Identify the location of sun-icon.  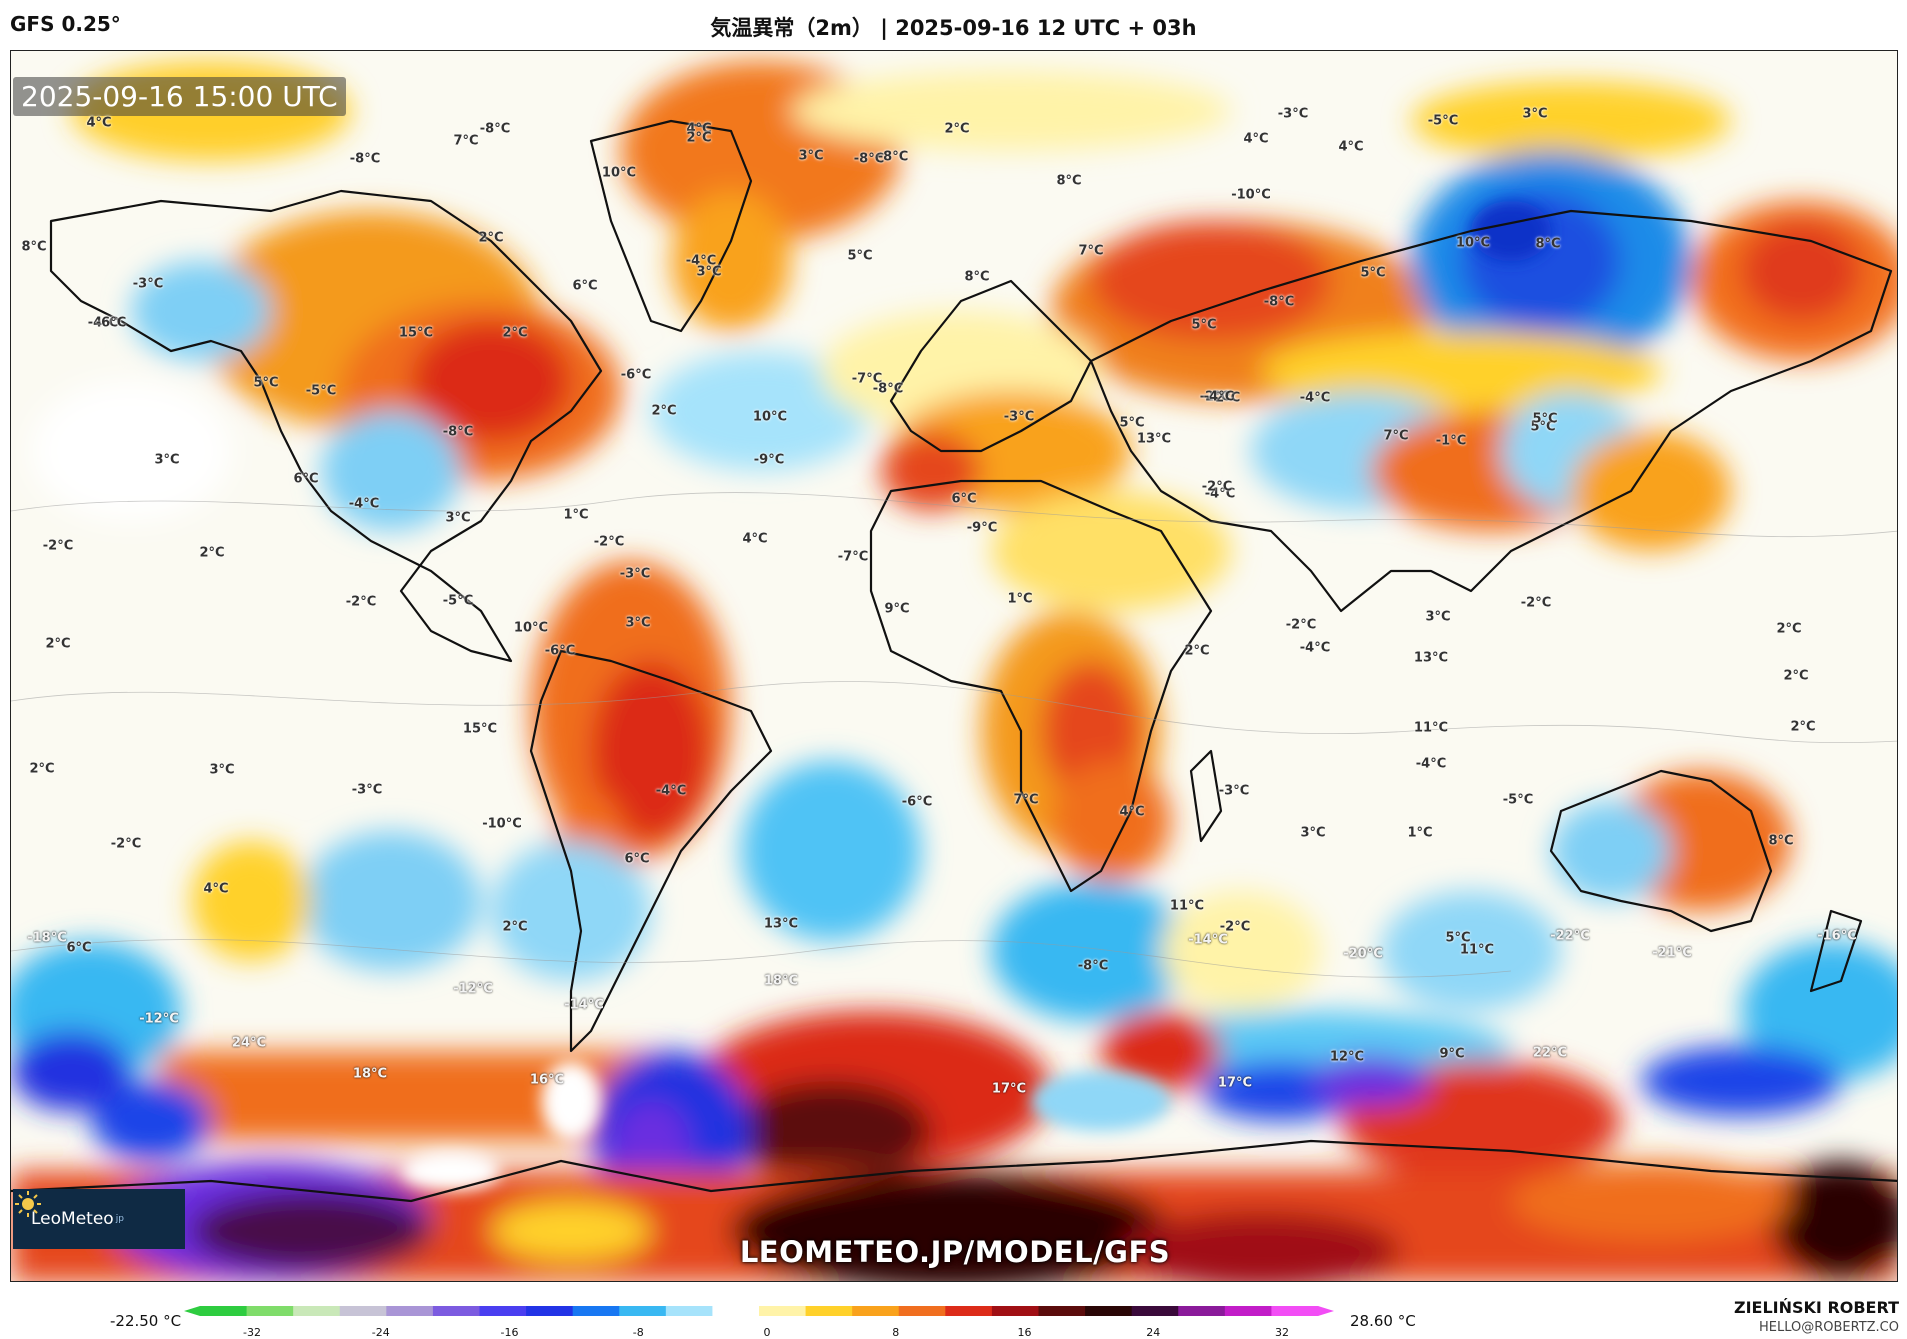
(28, 1204).